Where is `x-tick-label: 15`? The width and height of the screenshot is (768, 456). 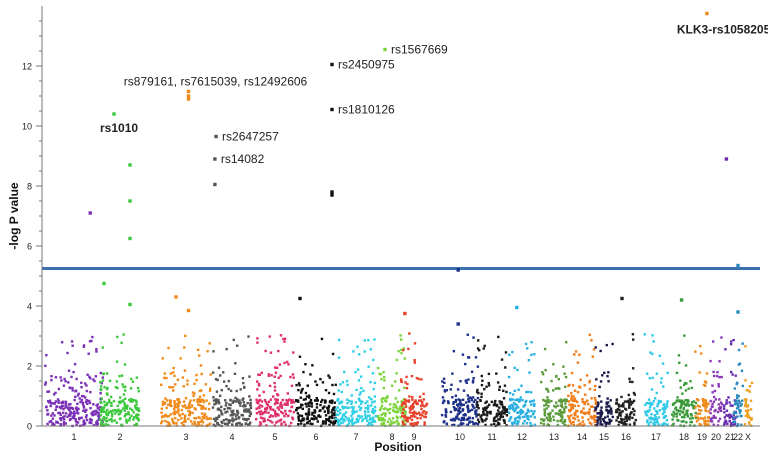
x-tick-label: 15 is located at coordinates (604, 437).